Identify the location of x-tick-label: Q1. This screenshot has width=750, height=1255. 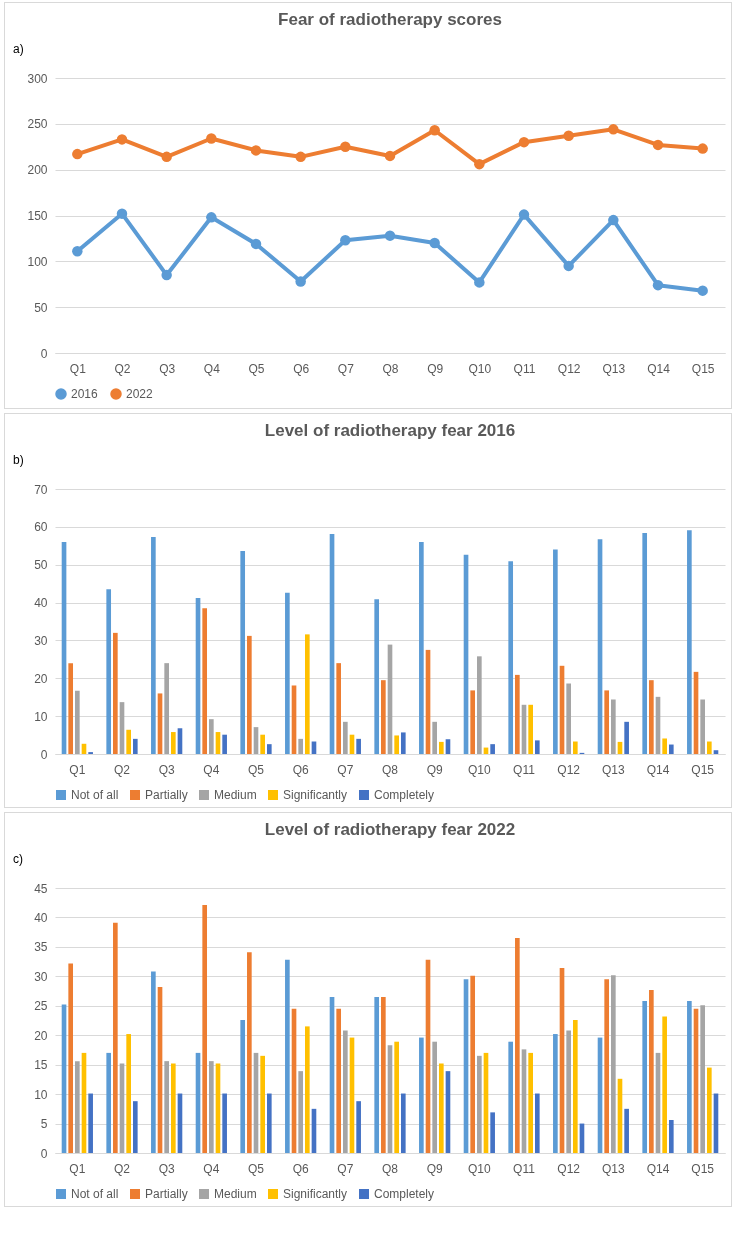
(77, 1168).